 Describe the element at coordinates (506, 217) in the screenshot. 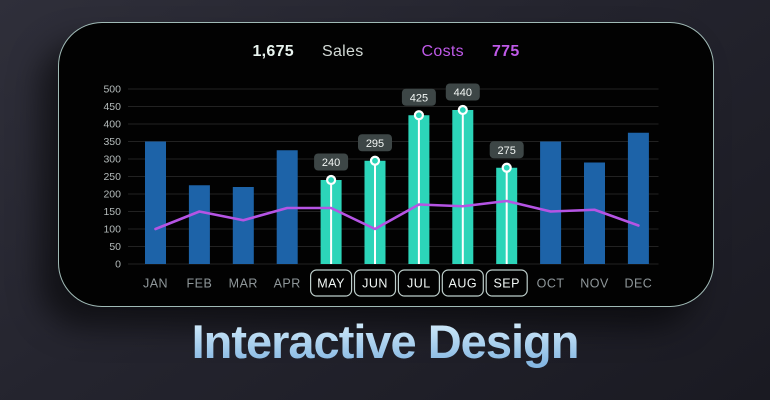

I see `bar-center-stripe-sep` at that location.